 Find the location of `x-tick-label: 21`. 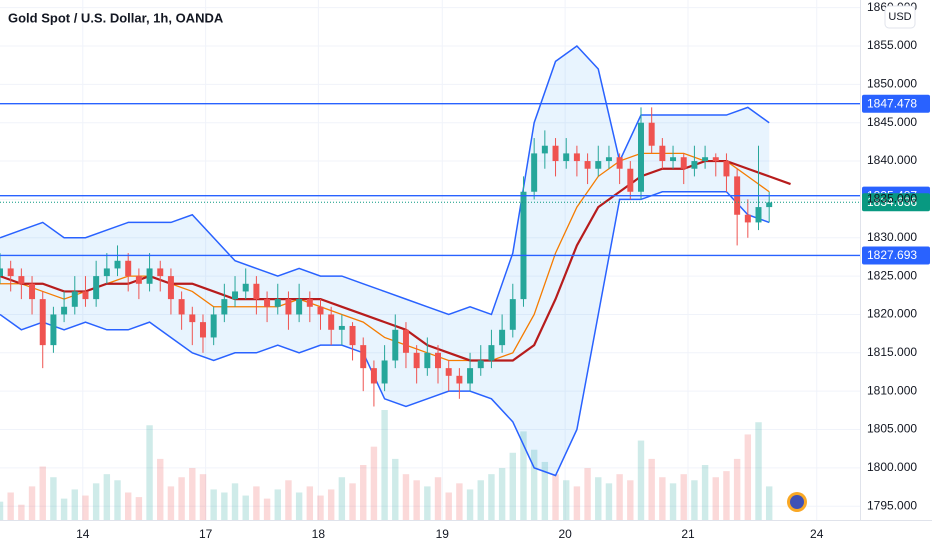

x-tick-label: 21 is located at coordinates (688, 534).